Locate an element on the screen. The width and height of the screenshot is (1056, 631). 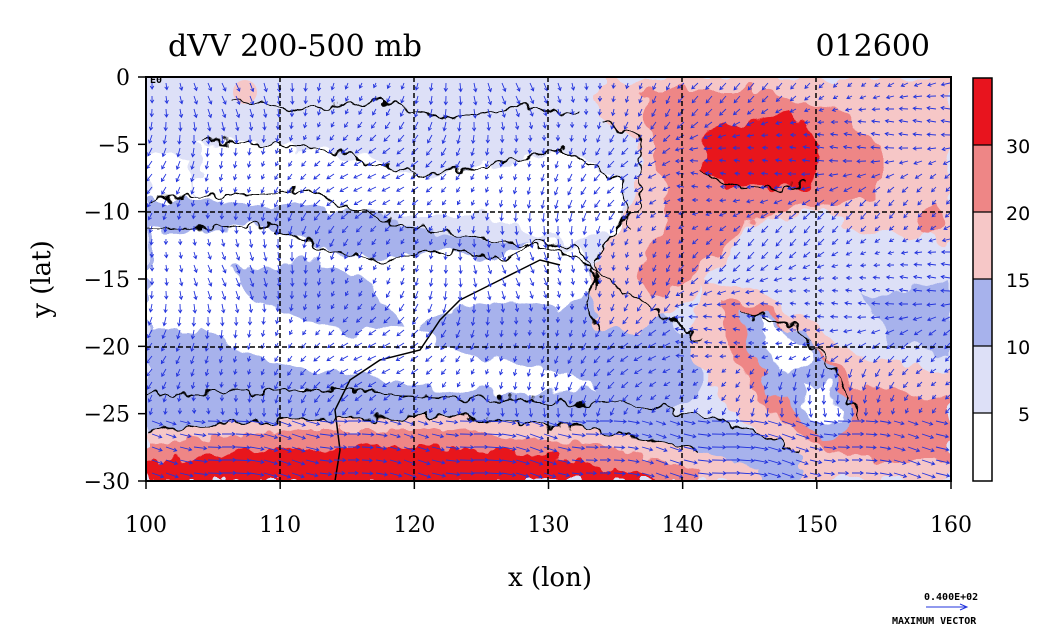
x-axis-label: x (lon) is located at coordinates (550, 578).